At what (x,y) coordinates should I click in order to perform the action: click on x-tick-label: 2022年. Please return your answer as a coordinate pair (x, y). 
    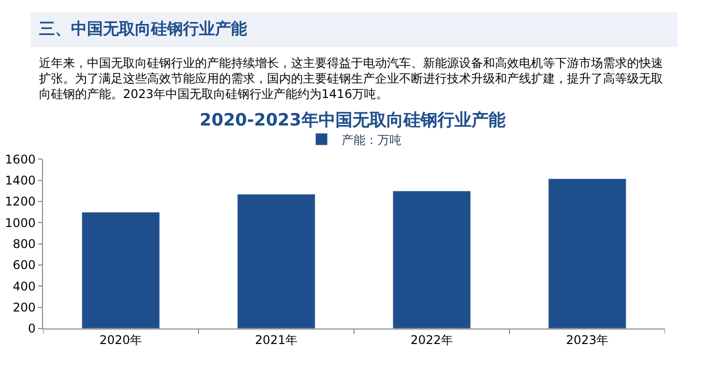
    Looking at the image, I should click on (432, 339).